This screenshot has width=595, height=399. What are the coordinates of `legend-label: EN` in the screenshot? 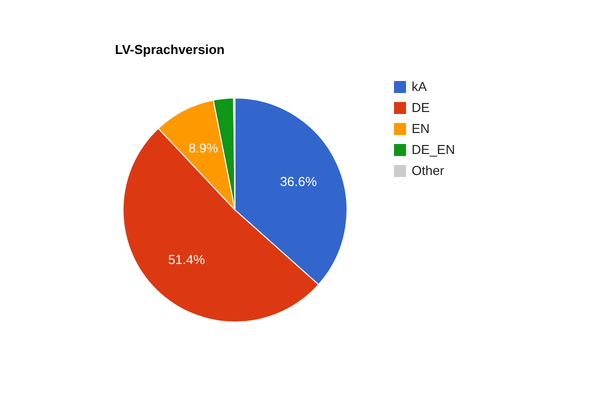 It's located at (421, 129).